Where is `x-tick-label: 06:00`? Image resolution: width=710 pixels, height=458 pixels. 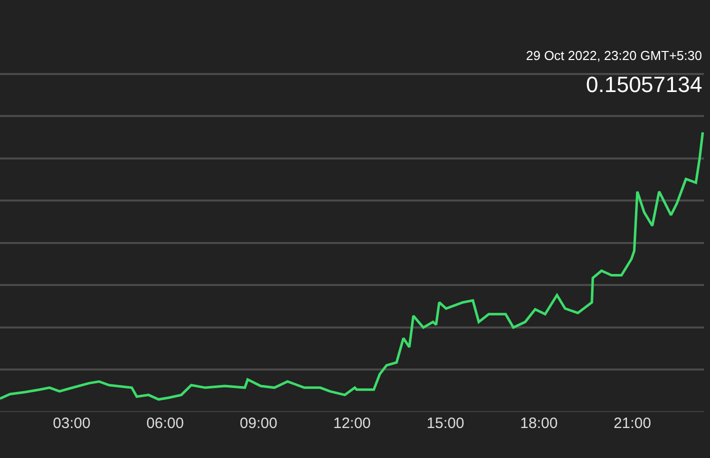
x-tick-label: 06:00 is located at coordinates (165, 423).